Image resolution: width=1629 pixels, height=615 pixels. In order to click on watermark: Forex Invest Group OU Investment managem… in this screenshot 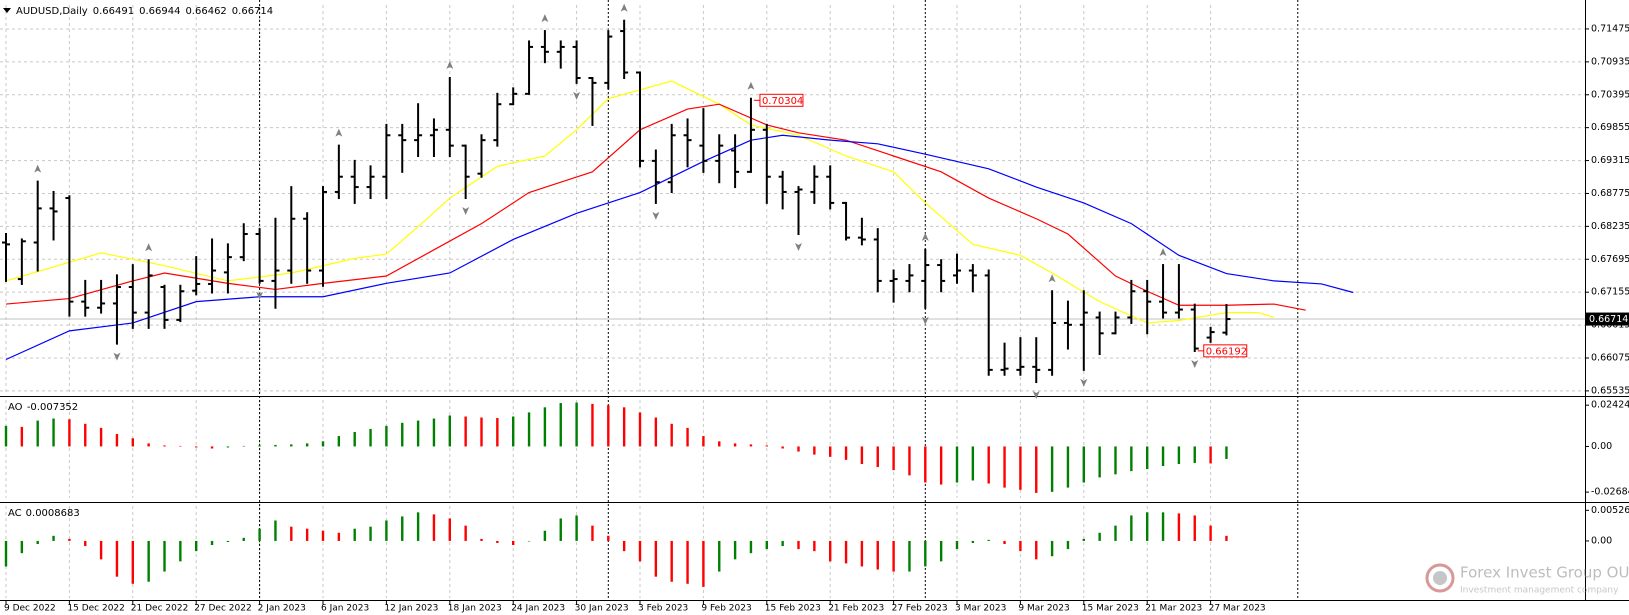, I will do `click(1527, 579)`.